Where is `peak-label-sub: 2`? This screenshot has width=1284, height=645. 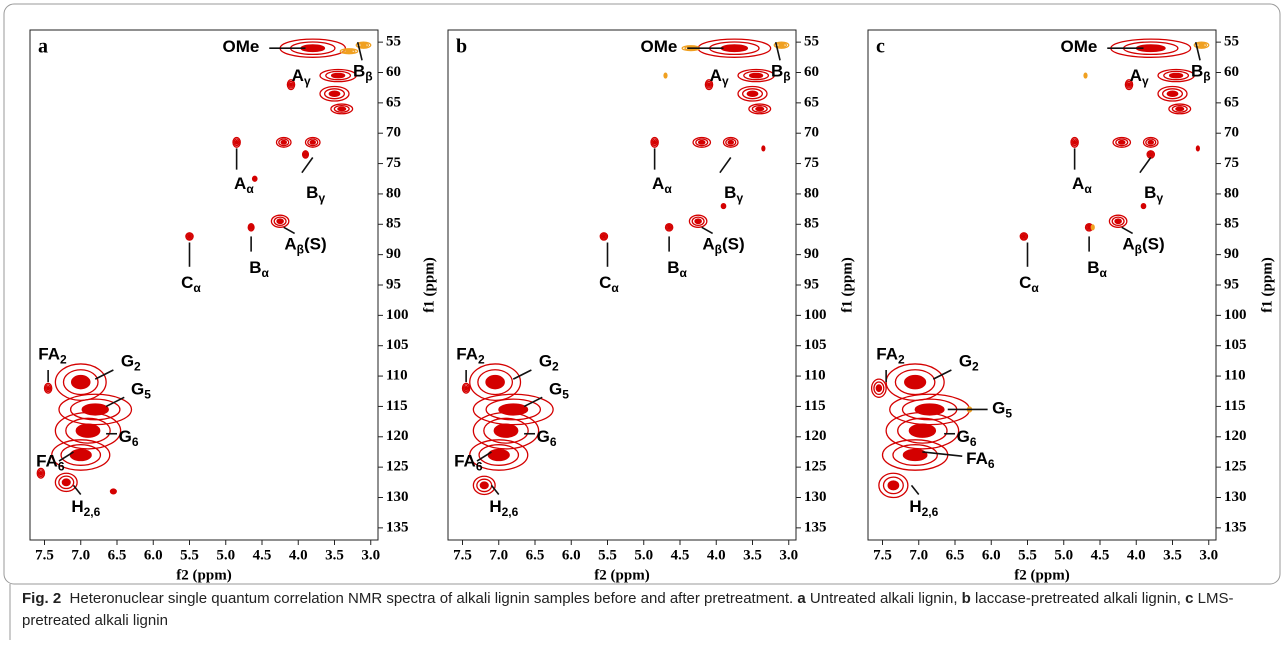
peak-label-sub: 2 is located at coordinates (137, 367).